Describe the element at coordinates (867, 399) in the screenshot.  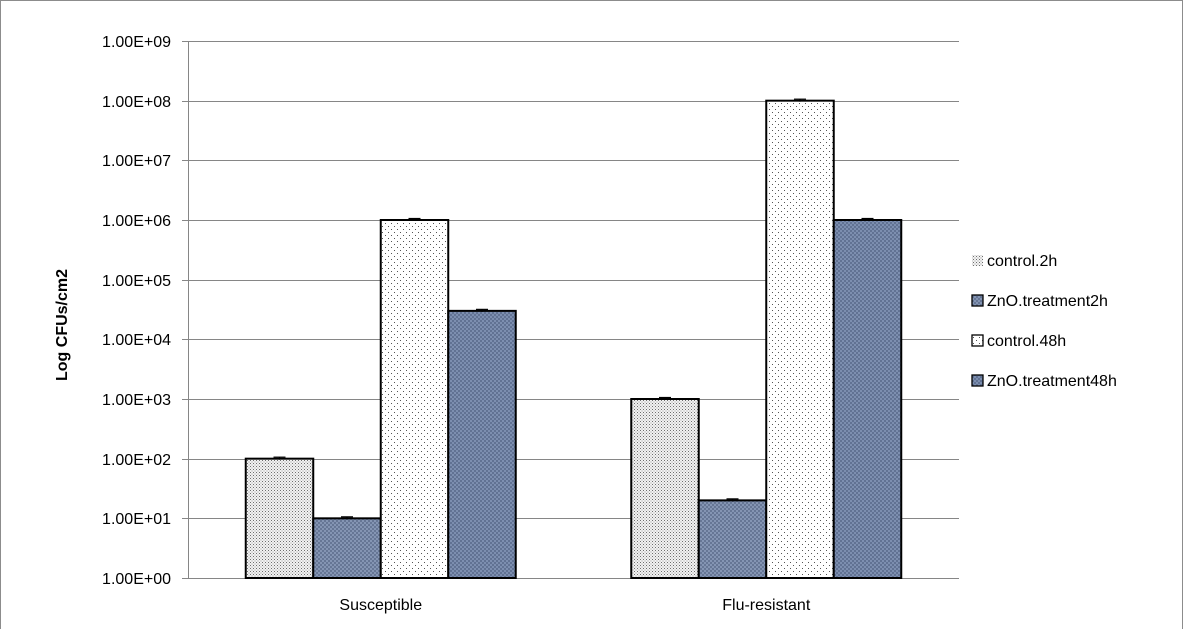
I see `bar-zno-treatment48h-flu-resistant` at that location.